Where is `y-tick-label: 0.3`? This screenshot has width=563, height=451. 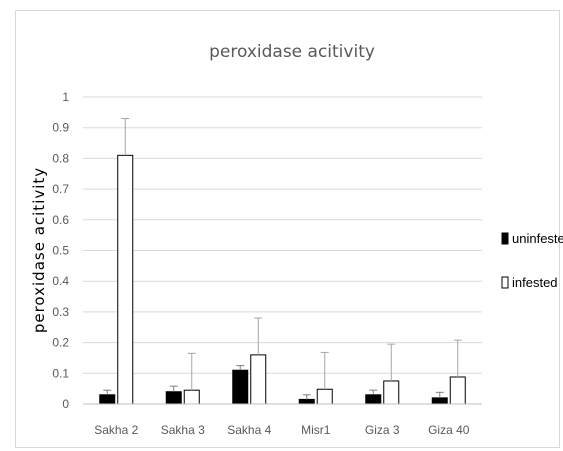 y-tick-label: 0.3 is located at coordinates (60, 312).